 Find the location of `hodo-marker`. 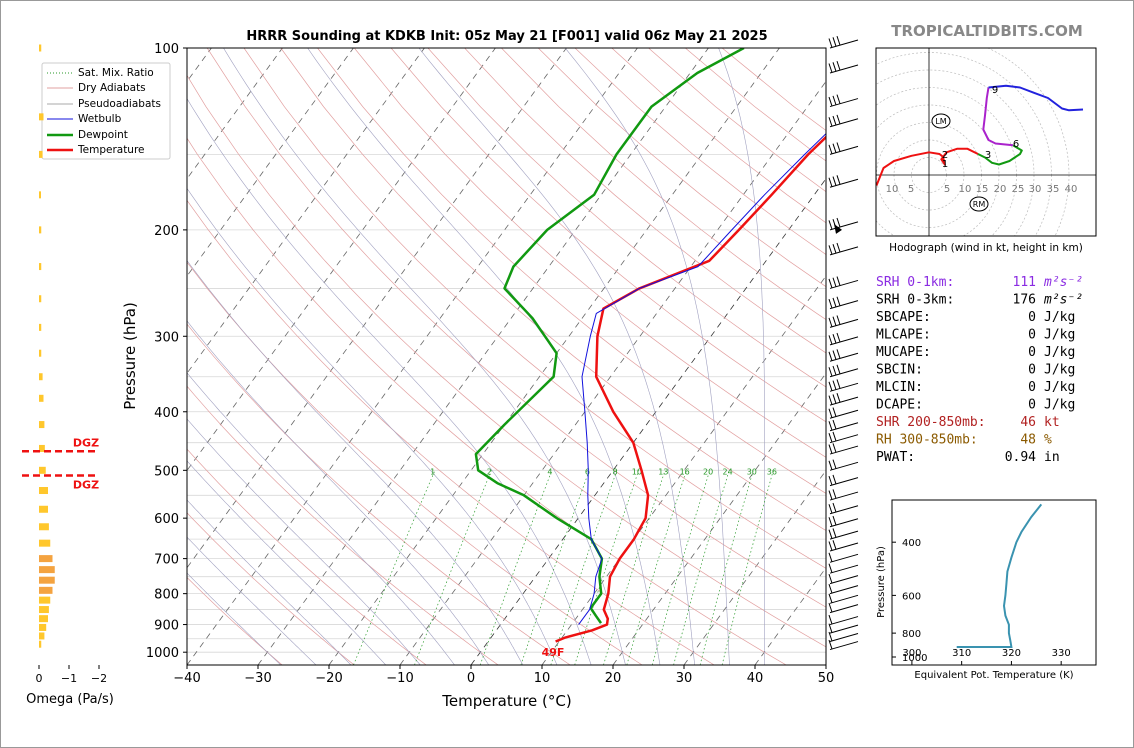

hodo-marker is located at coordinates (941, 121).